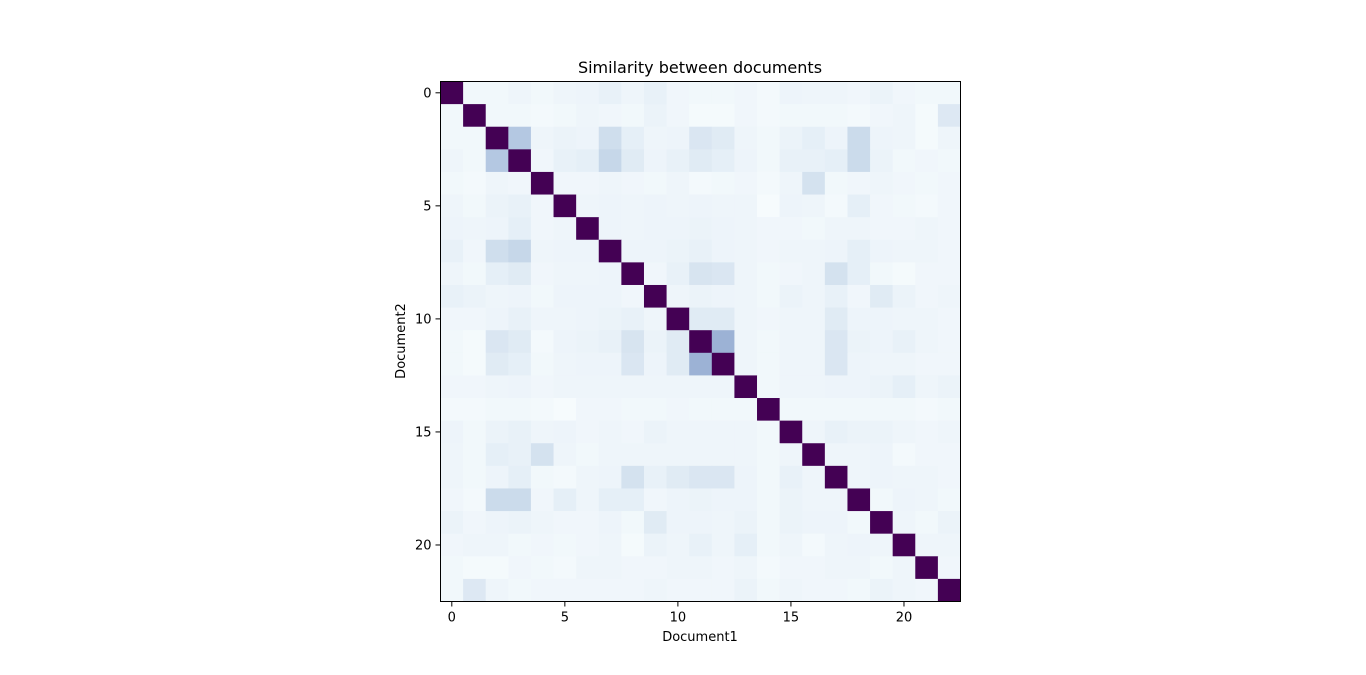  I want to click on x-tick-label: 0, so click(452, 618).